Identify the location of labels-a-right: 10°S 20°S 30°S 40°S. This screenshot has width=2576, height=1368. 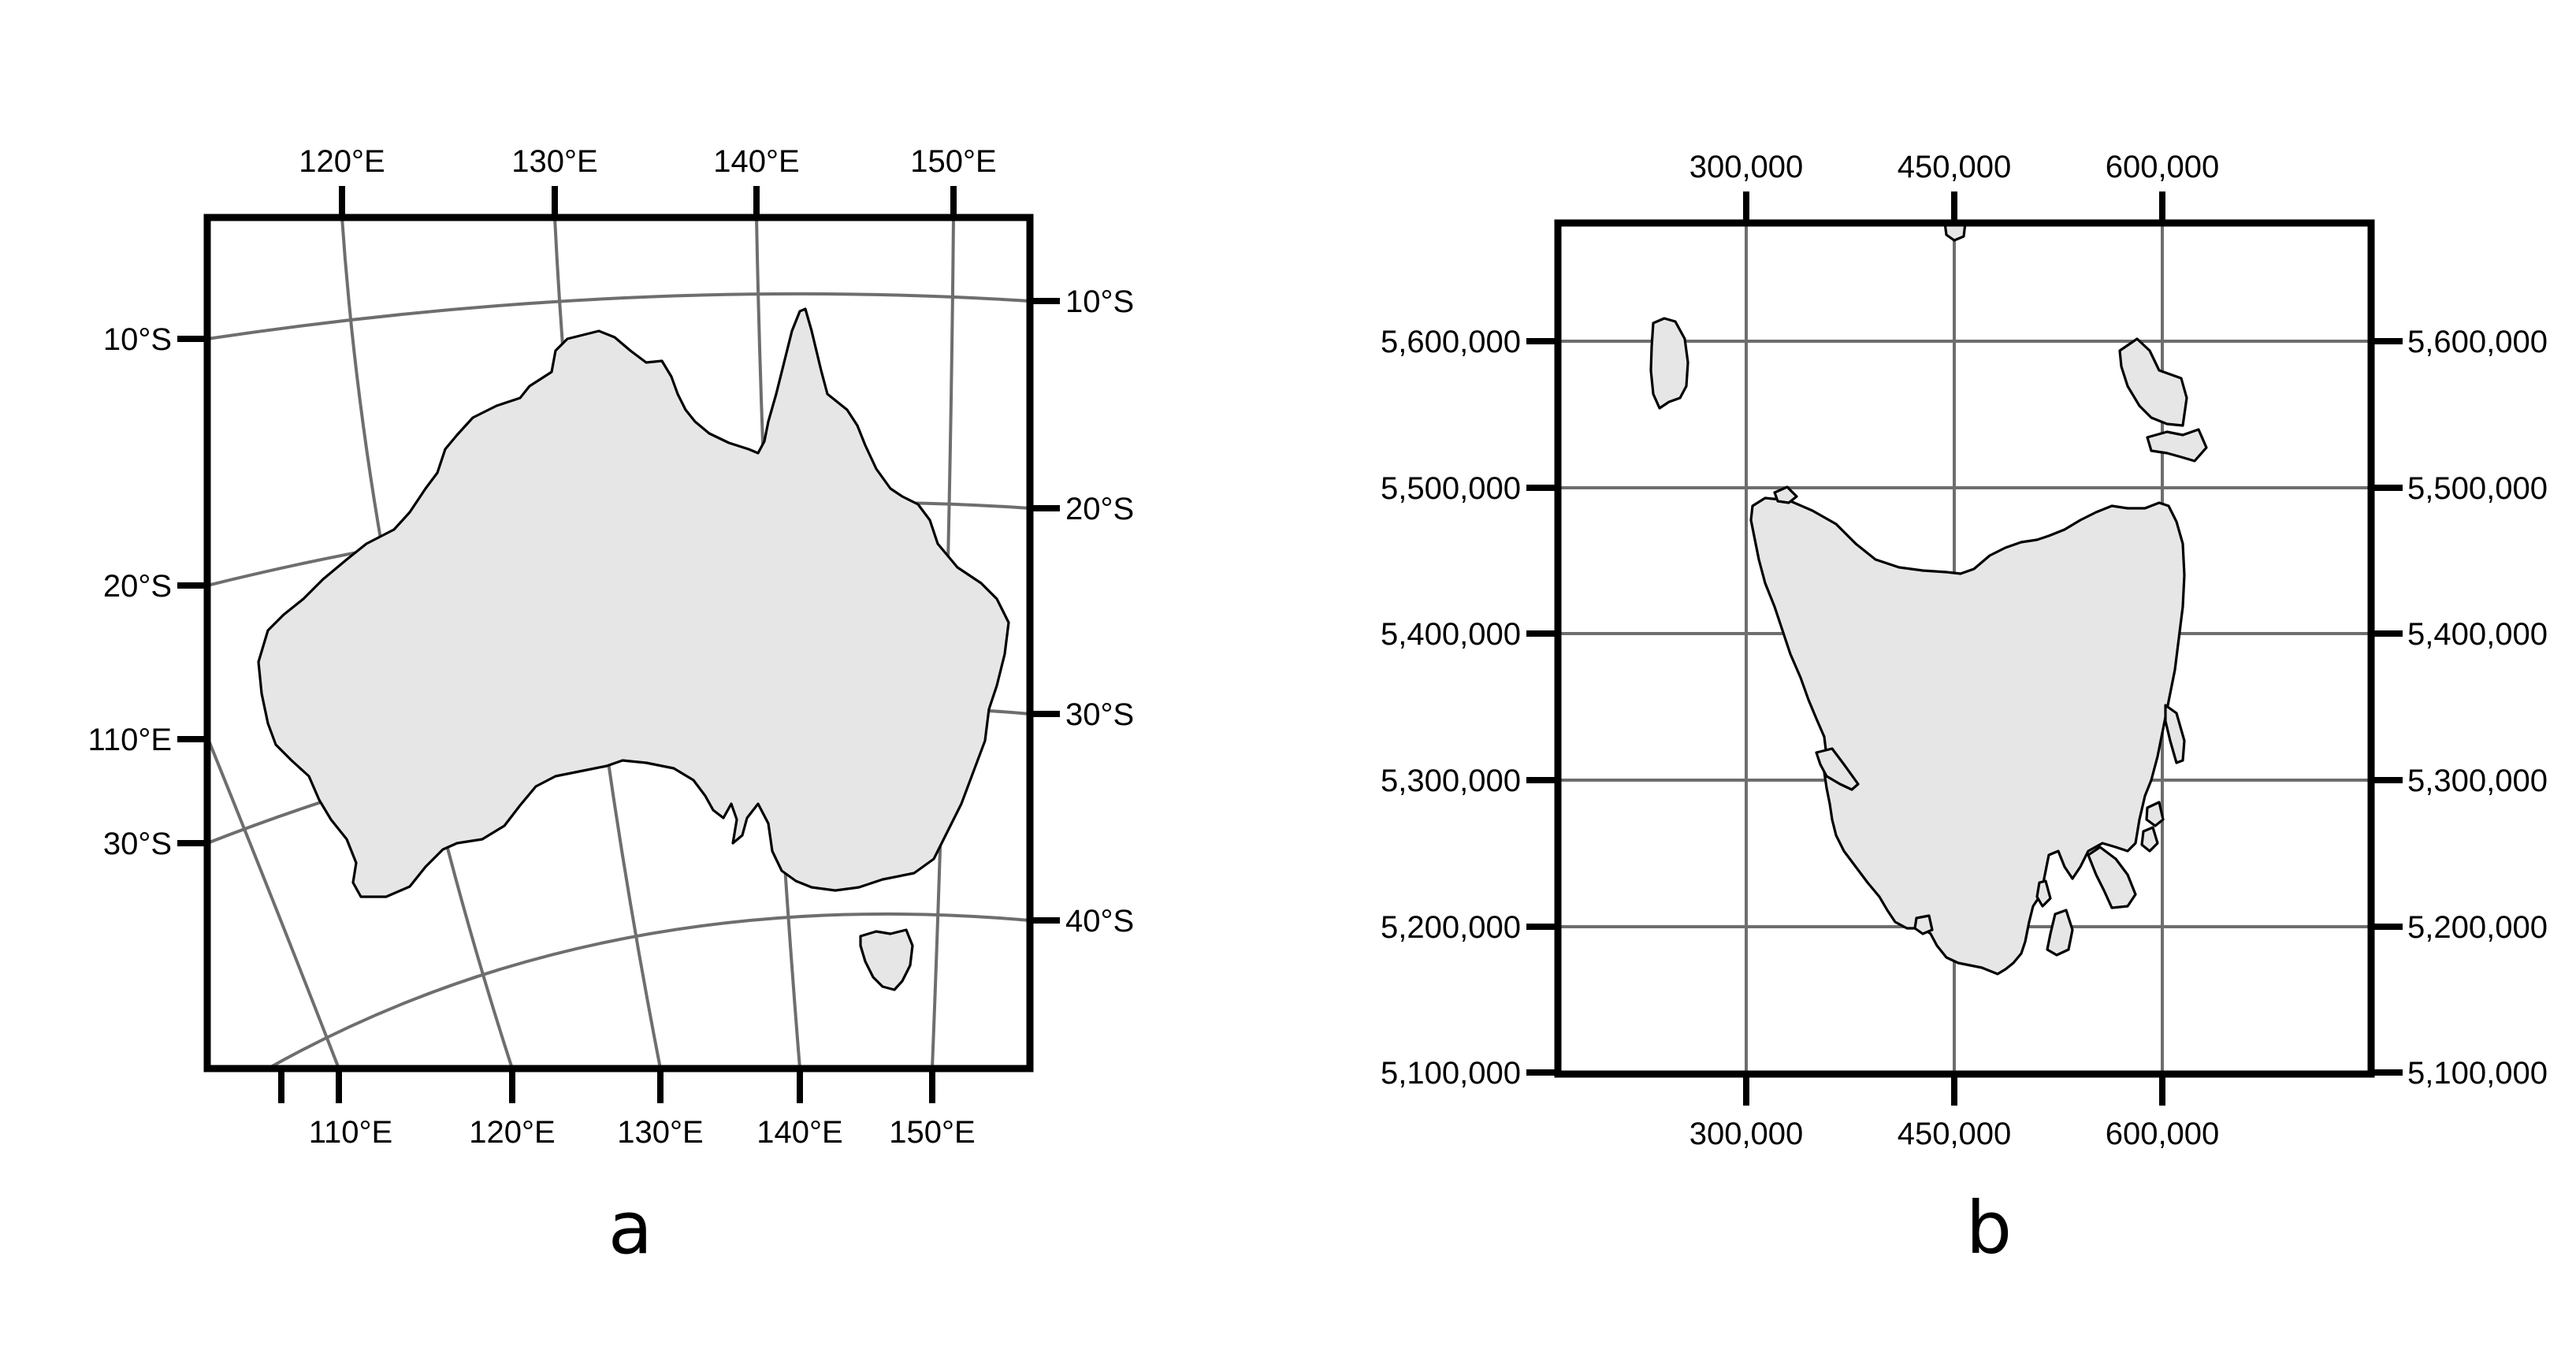
(1099, 611).